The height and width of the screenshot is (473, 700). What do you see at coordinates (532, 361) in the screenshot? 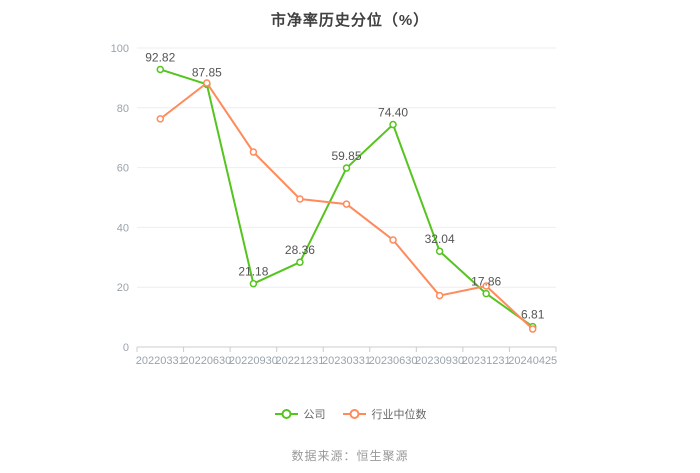
I see `x-axis-tick-label: 20240425` at bounding box center [532, 361].